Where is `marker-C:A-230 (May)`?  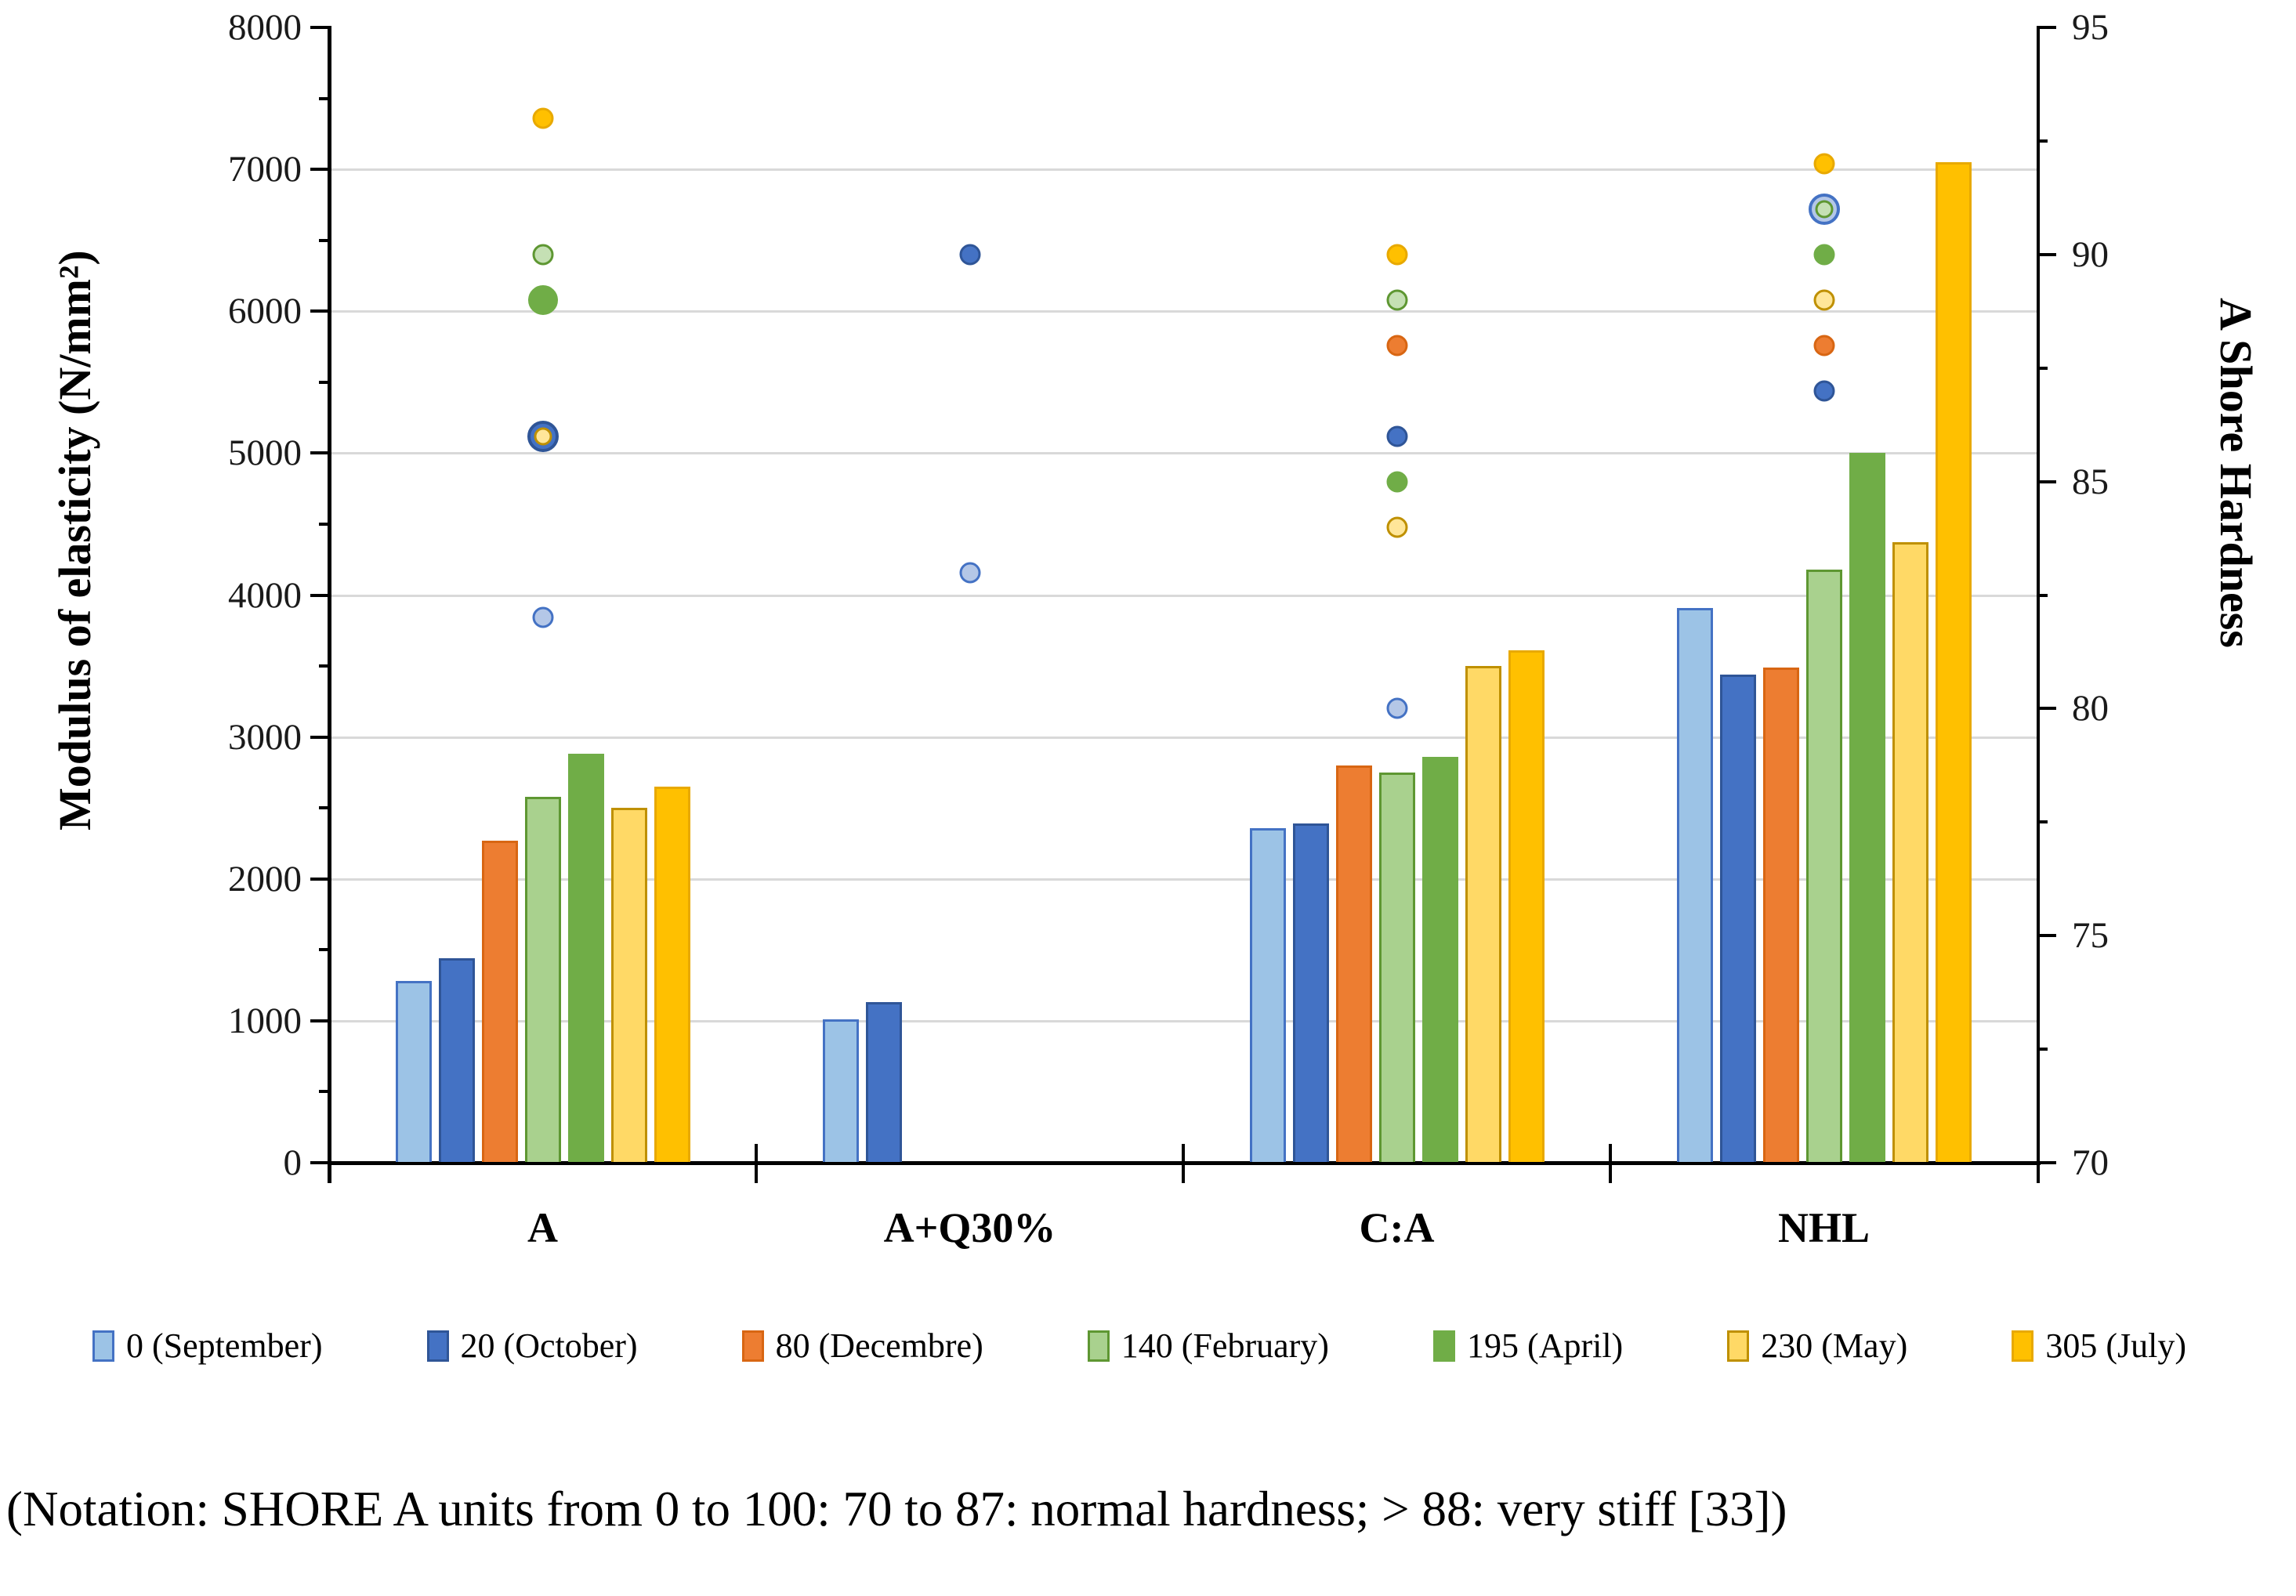
marker-C:A-230 (May) is located at coordinates (1396, 527).